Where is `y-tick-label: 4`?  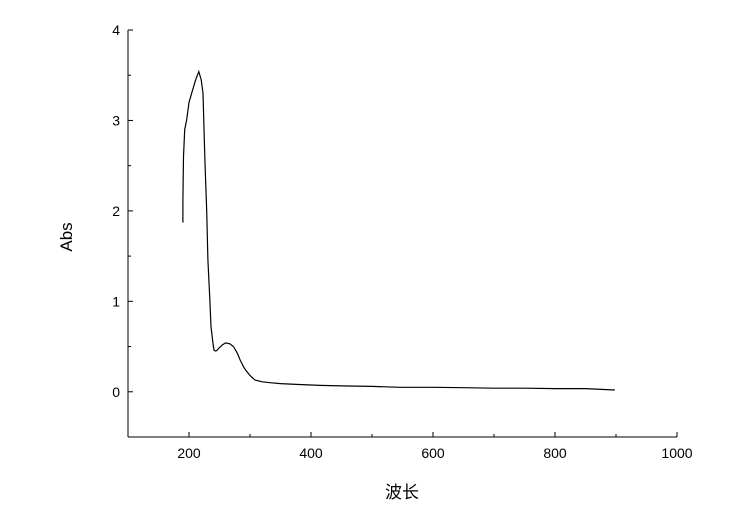 y-tick-label: 4 is located at coordinates (116, 30).